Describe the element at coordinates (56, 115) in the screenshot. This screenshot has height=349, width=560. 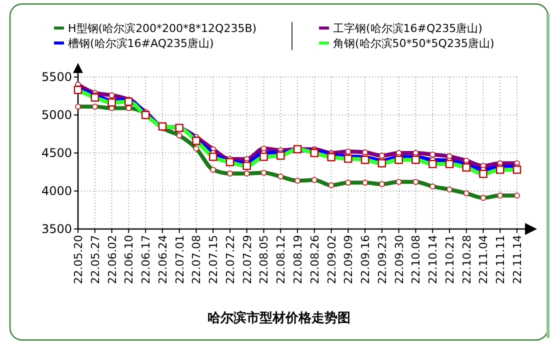
I see `y-tick-label: 5000` at that location.